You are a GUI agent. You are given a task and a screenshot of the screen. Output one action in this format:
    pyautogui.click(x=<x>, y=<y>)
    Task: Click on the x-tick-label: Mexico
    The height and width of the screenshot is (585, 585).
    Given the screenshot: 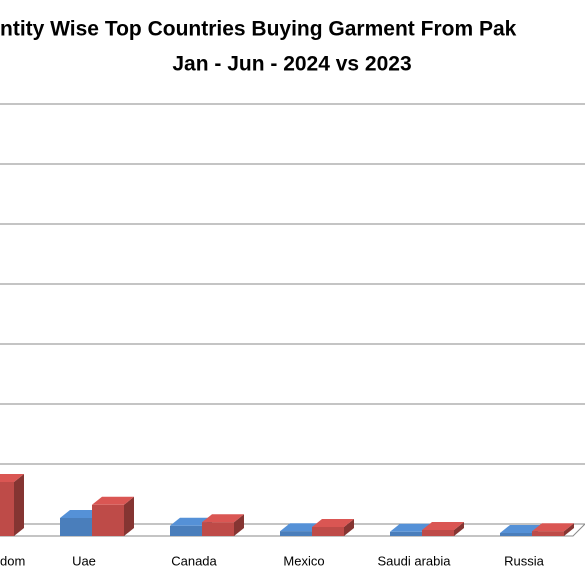 What is the action you would take?
    pyautogui.click(x=303, y=560)
    